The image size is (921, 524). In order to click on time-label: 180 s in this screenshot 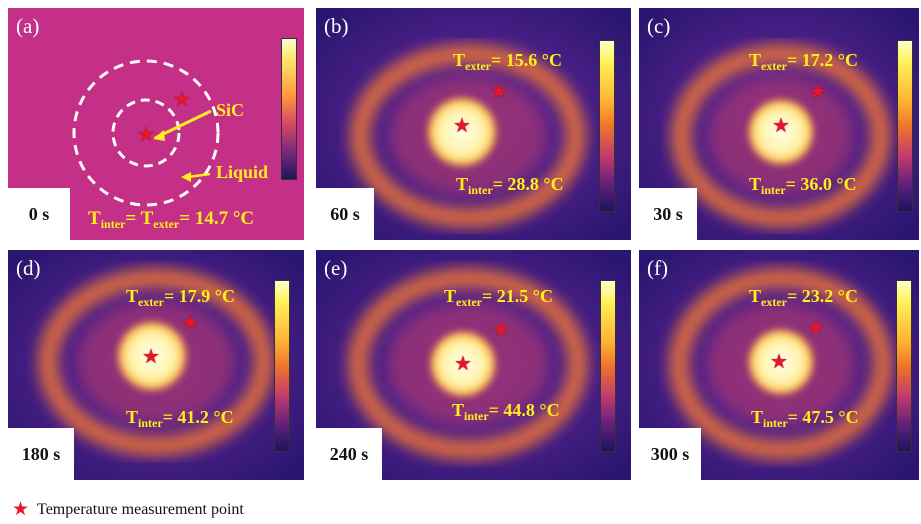, I will do `click(41, 453)`.